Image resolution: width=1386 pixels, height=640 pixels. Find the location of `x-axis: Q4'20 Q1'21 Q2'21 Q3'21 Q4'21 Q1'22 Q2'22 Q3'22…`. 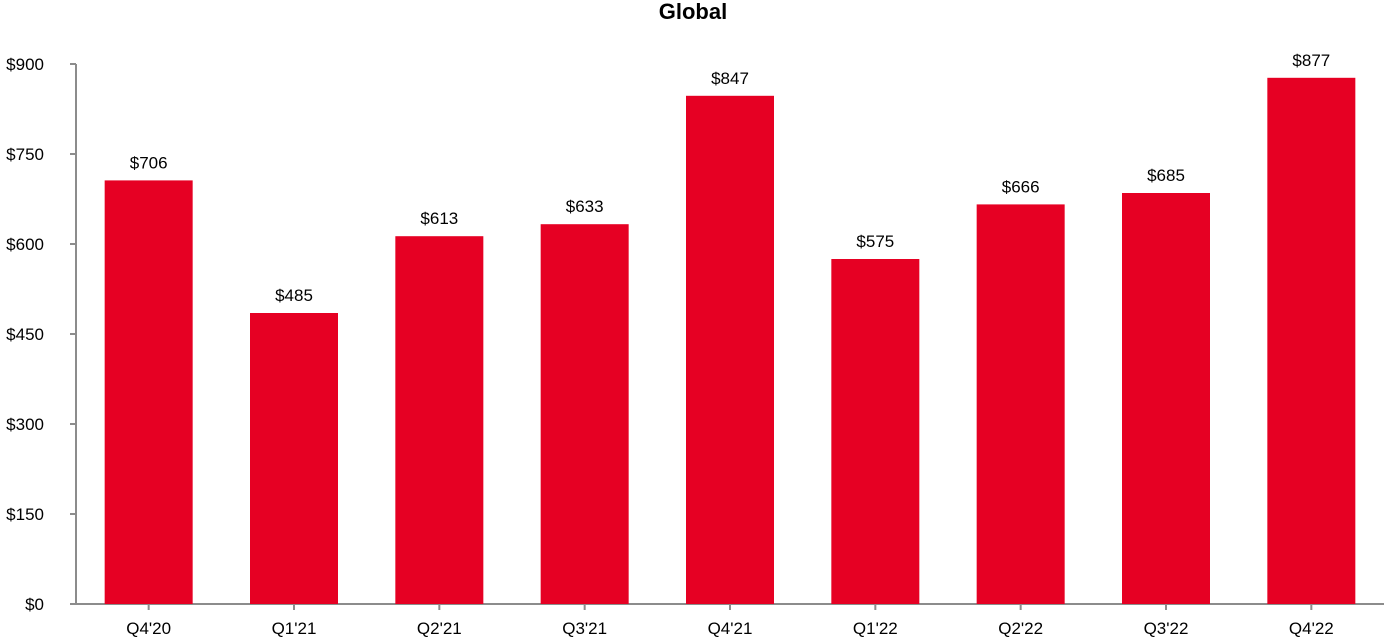

x-axis: Q4'20 Q1'21 Q2'21 Q3'21 Q4'21 Q1'22 Q2'22 Q3'22… is located at coordinates (730, 620).